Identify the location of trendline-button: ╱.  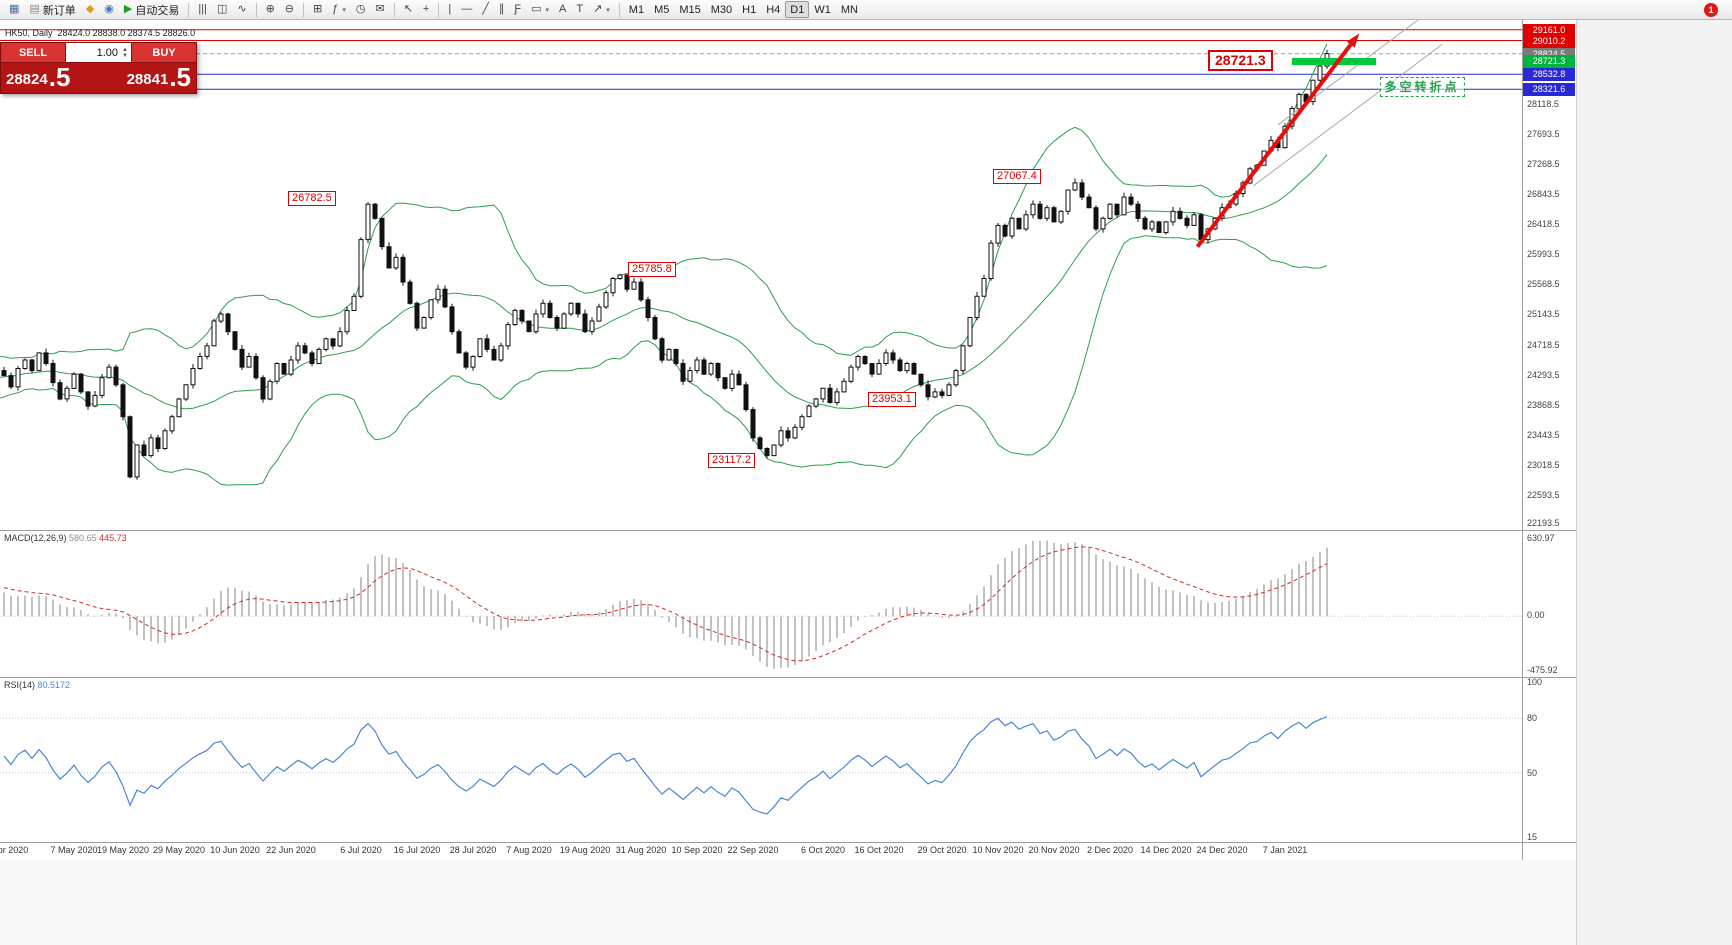
(485, 9).